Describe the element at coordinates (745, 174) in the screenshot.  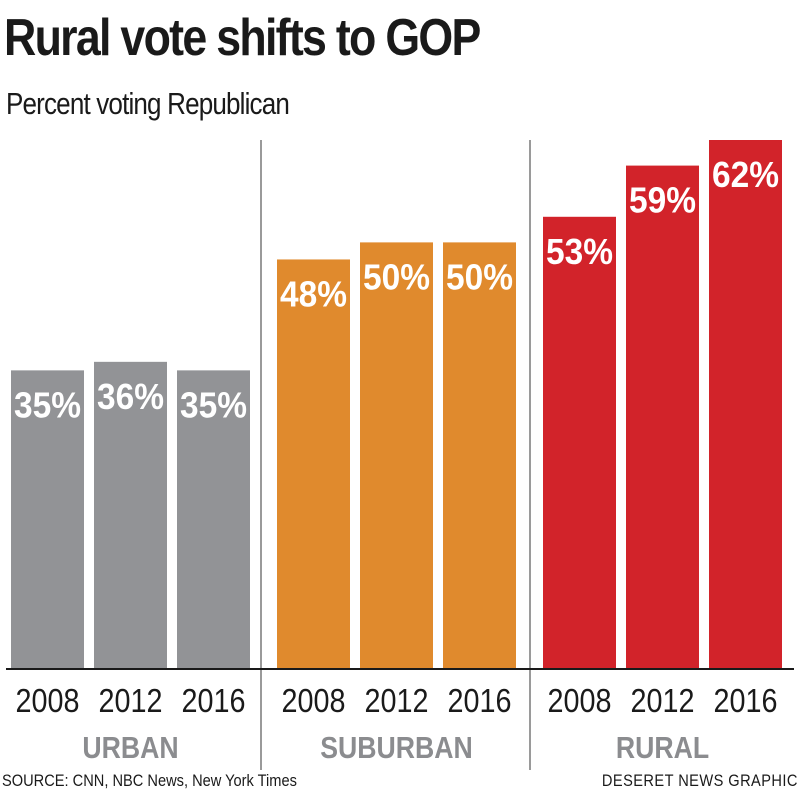
I see `bar-value-label: 62%` at that location.